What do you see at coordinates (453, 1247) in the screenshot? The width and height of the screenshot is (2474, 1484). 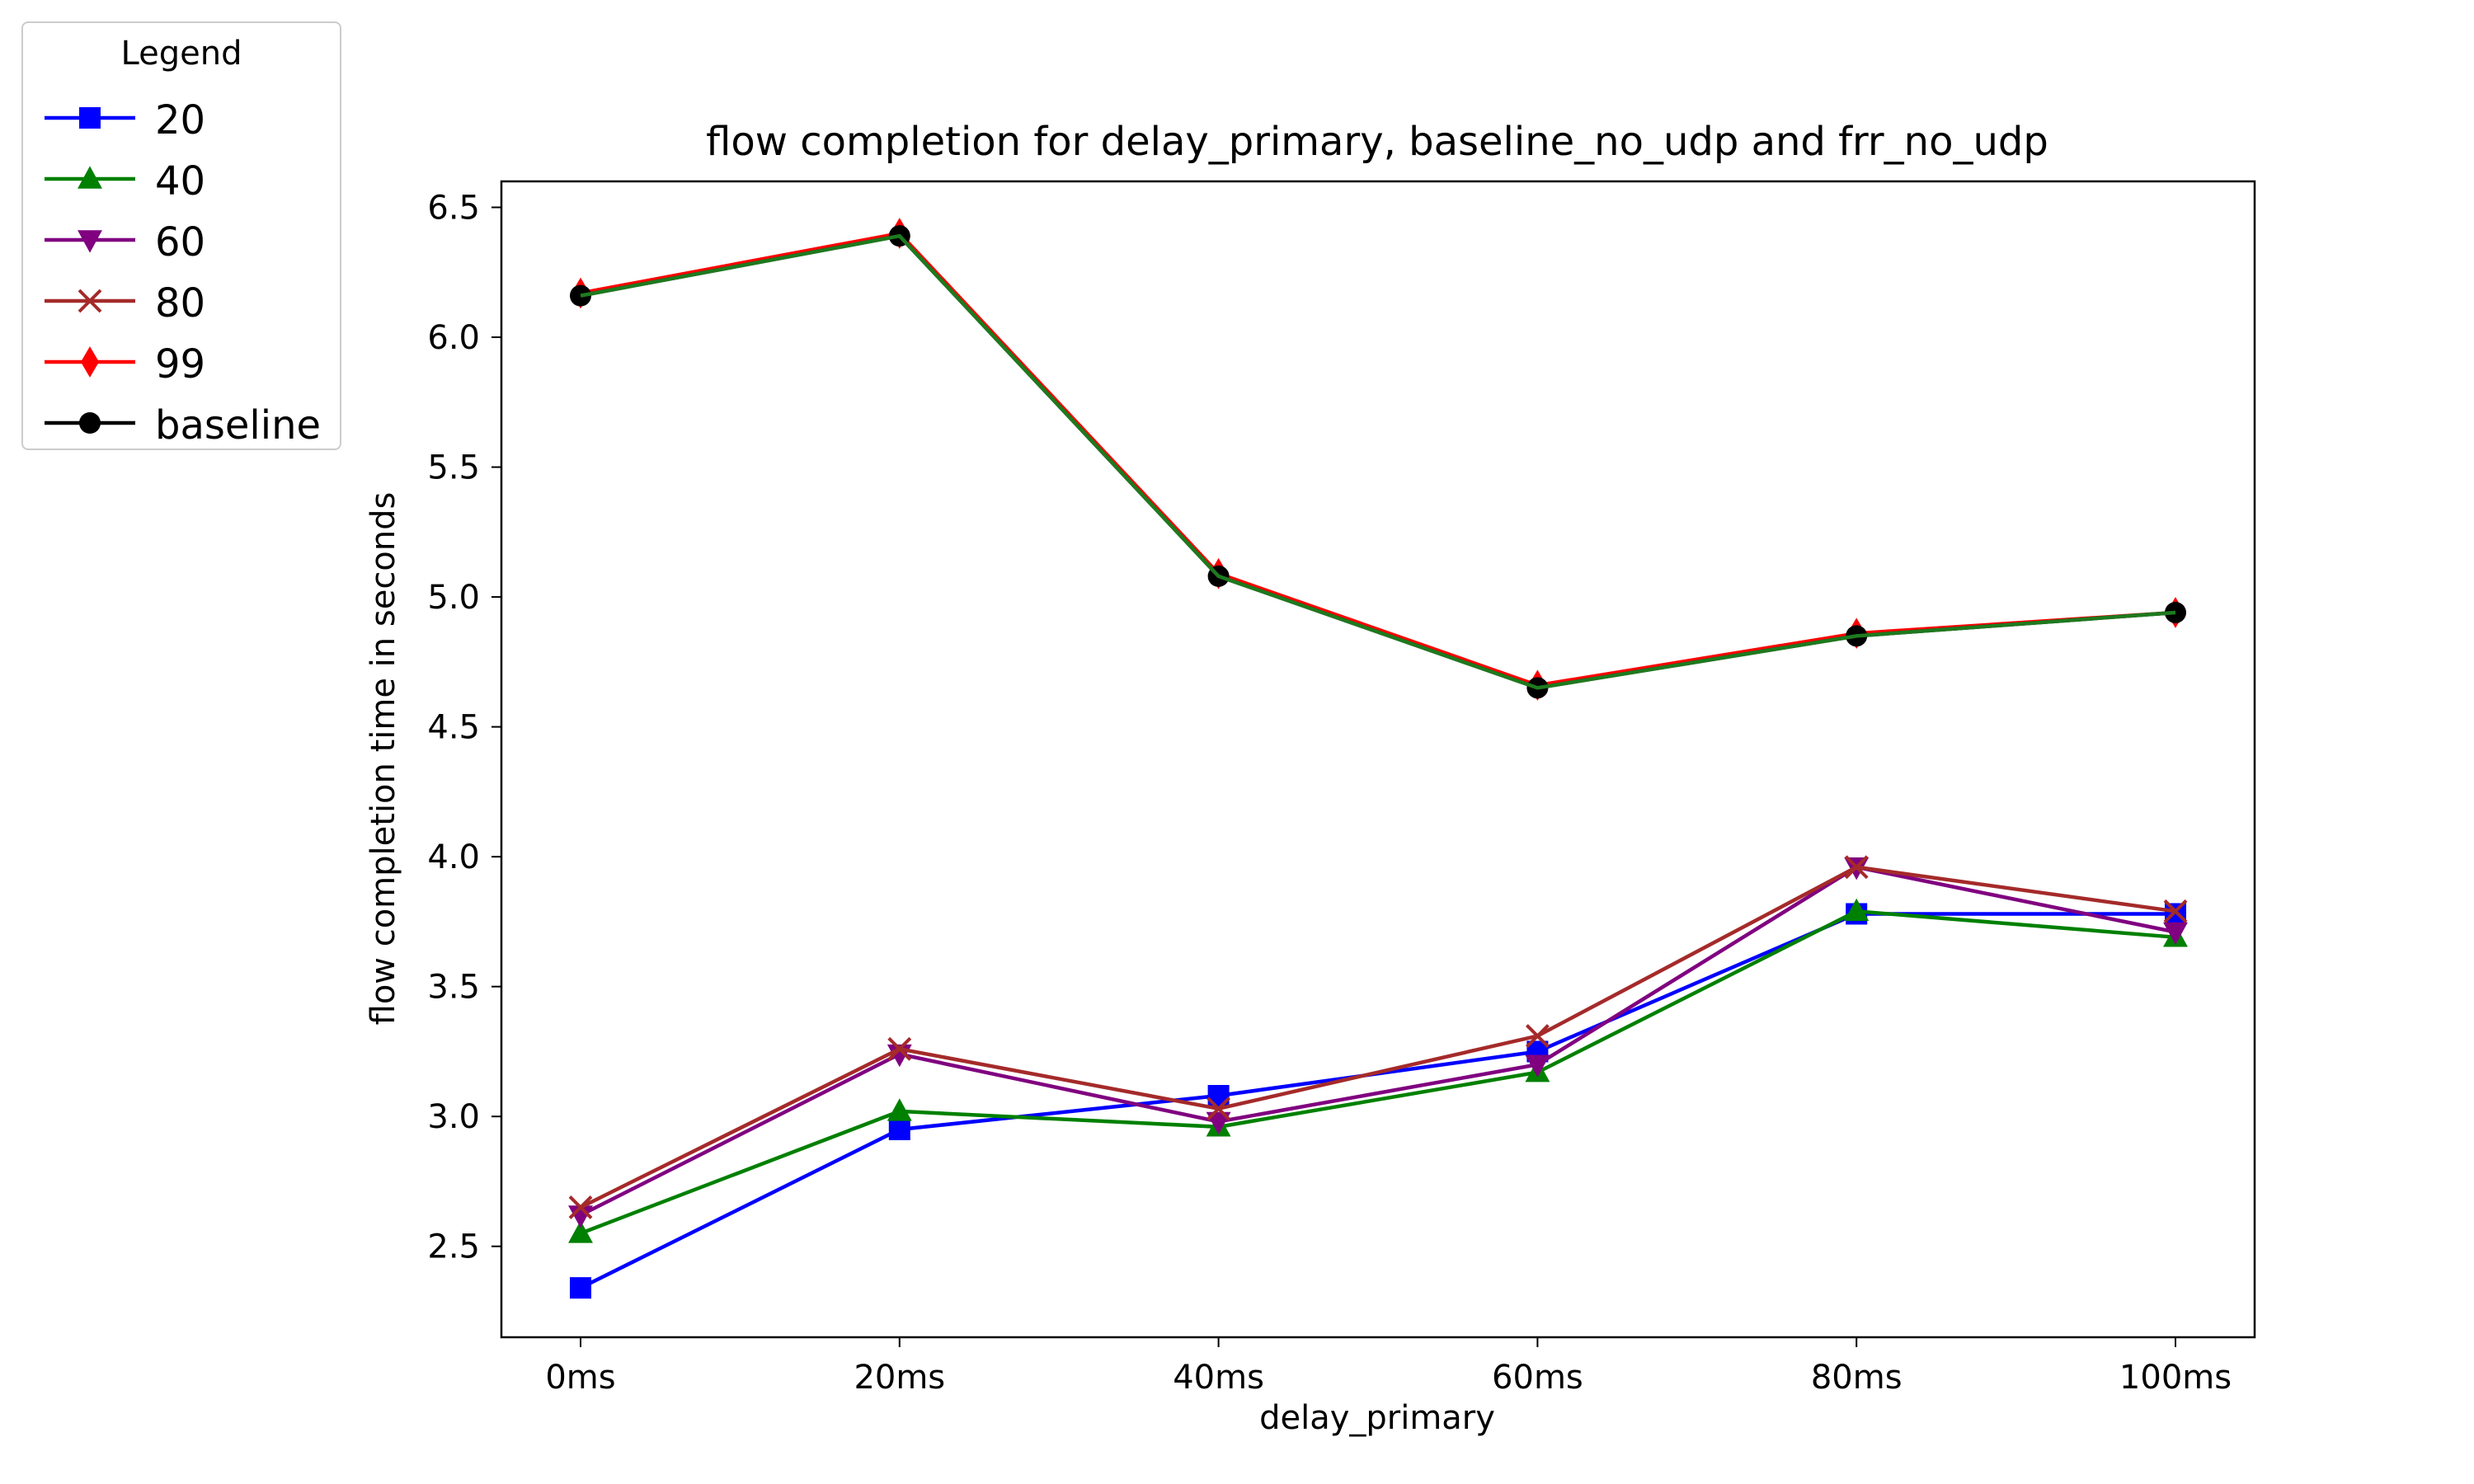 I see `y-tick-label: 2.5` at bounding box center [453, 1247].